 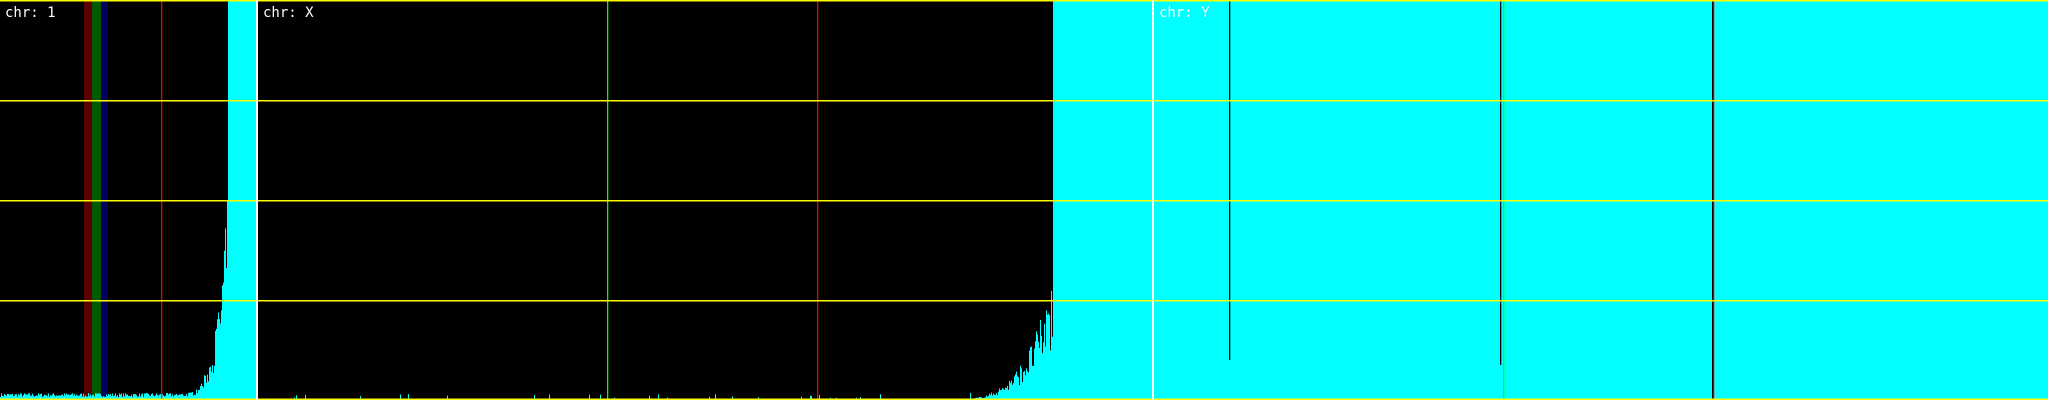 What do you see at coordinates (1184, 13) in the screenshot?
I see `chromosome-label: chr: Y` at bounding box center [1184, 13].